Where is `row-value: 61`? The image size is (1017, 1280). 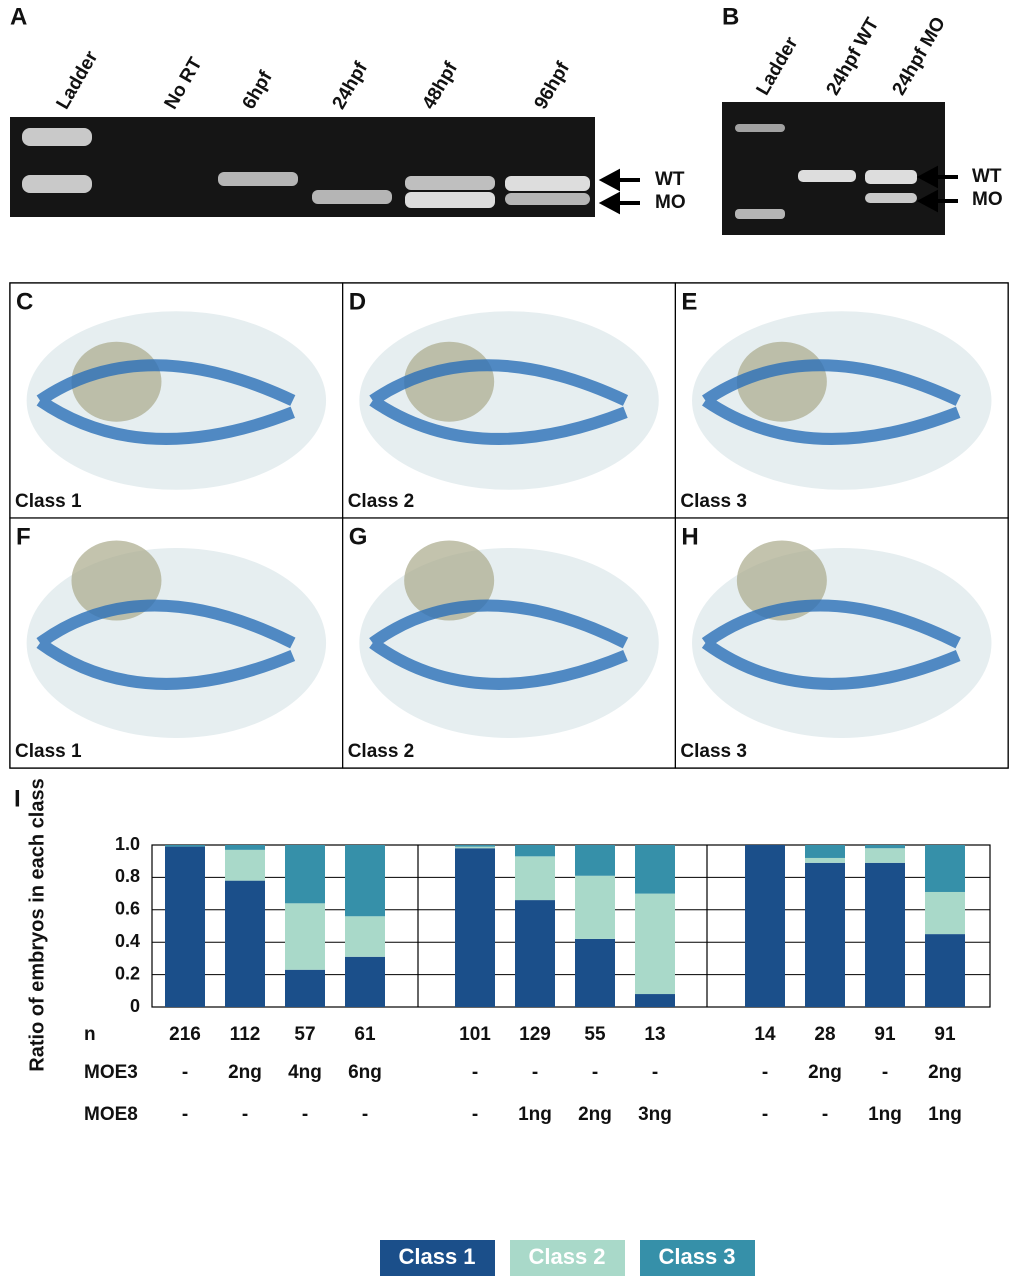
row-value: 61 is located at coordinates (365, 1034).